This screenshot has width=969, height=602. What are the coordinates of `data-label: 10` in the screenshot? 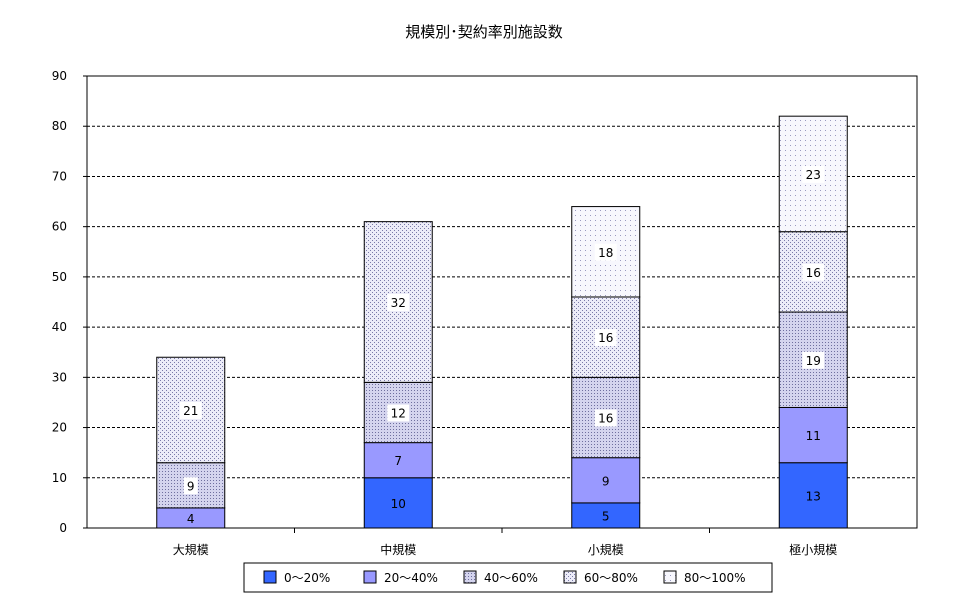 It's located at (398, 504).